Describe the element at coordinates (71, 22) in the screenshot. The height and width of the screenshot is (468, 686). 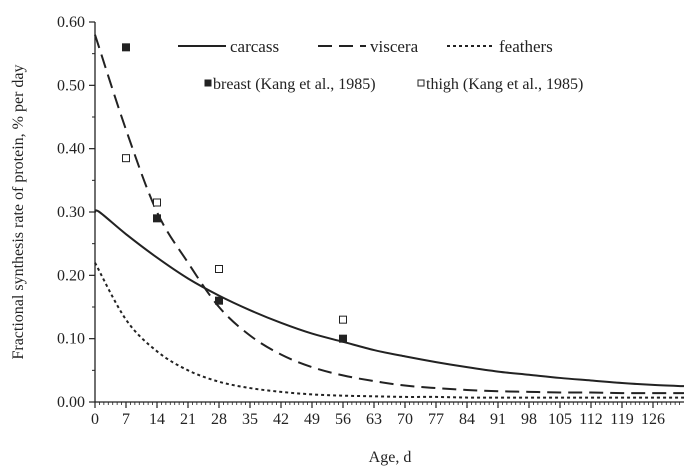
I see `y-tick-label: 0.60` at that location.